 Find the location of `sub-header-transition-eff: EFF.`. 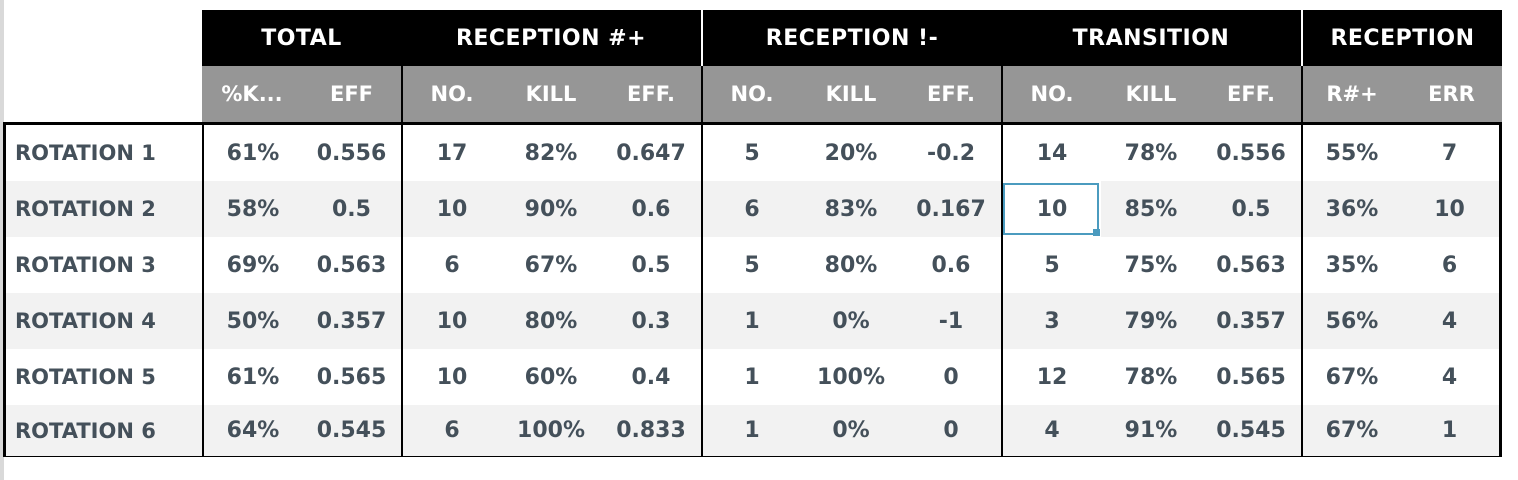

sub-header-transition-eff: EFF. is located at coordinates (1251, 94).